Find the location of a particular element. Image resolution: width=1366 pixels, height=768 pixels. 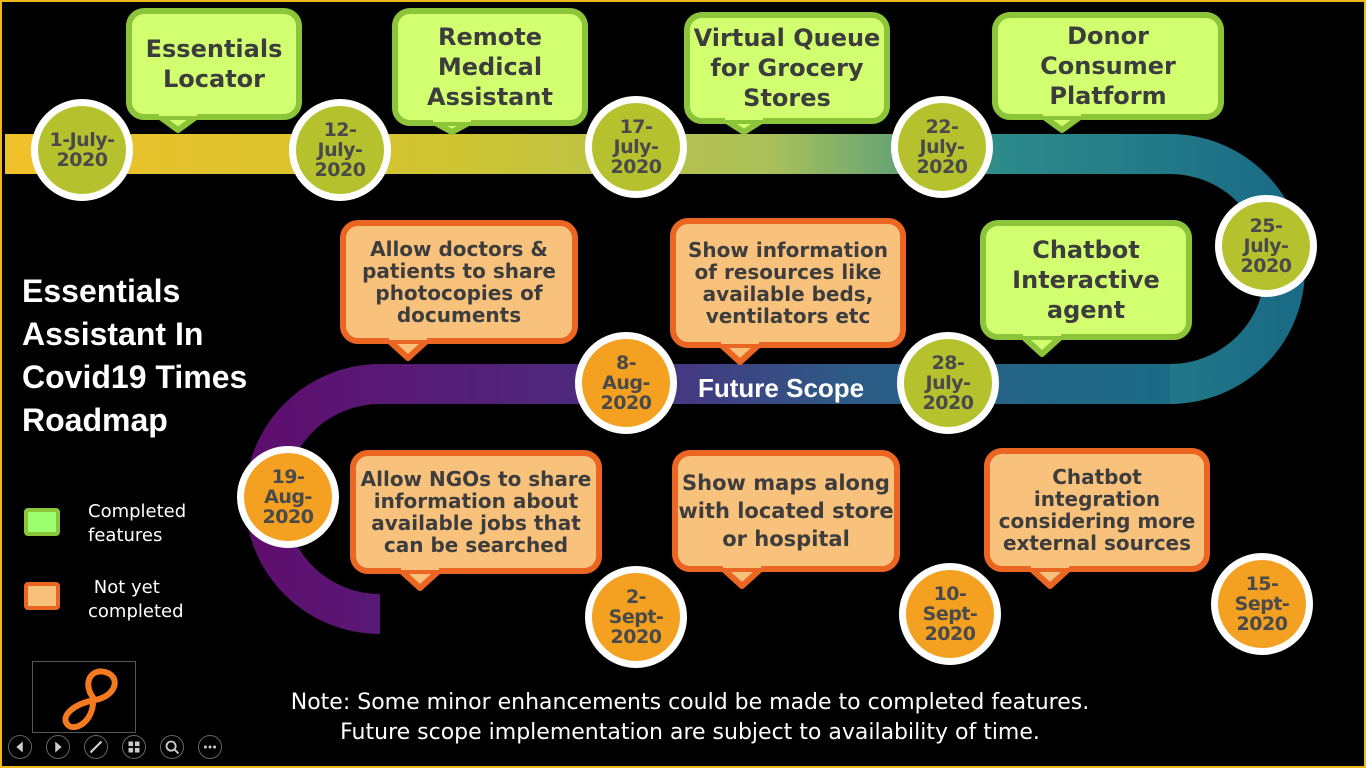

milestone-date: 8- Aug- 2020 is located at coordinates (626, 383).